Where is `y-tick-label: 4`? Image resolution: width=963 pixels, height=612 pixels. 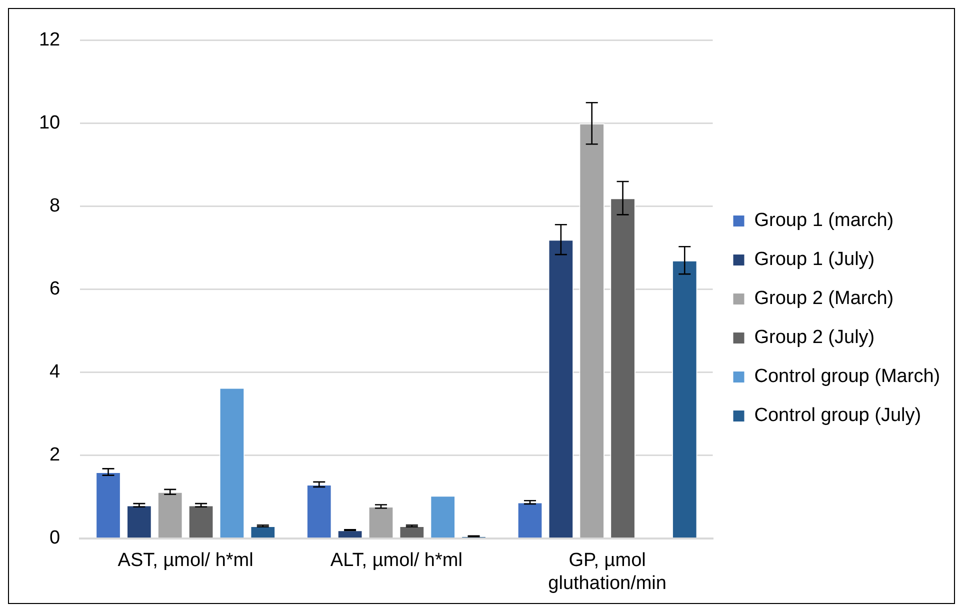 y-tick-label: 4 is located at coordinates (55, 372).